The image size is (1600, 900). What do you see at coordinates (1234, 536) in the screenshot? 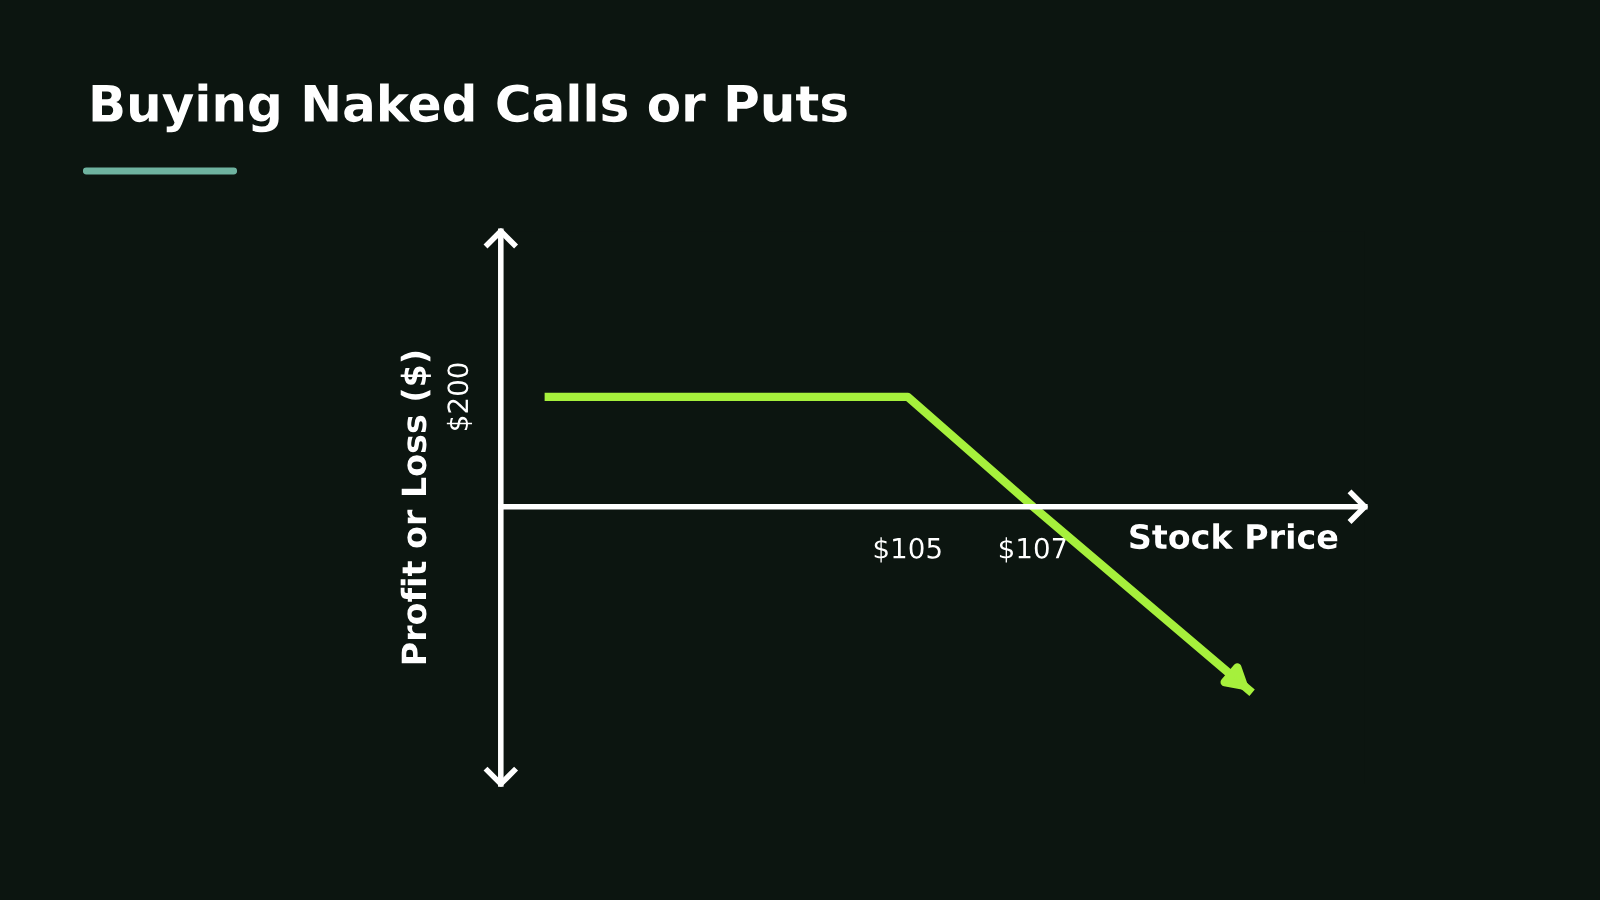
I see `x-axis-title: Stock Price` at bounding box center [1234, 536].